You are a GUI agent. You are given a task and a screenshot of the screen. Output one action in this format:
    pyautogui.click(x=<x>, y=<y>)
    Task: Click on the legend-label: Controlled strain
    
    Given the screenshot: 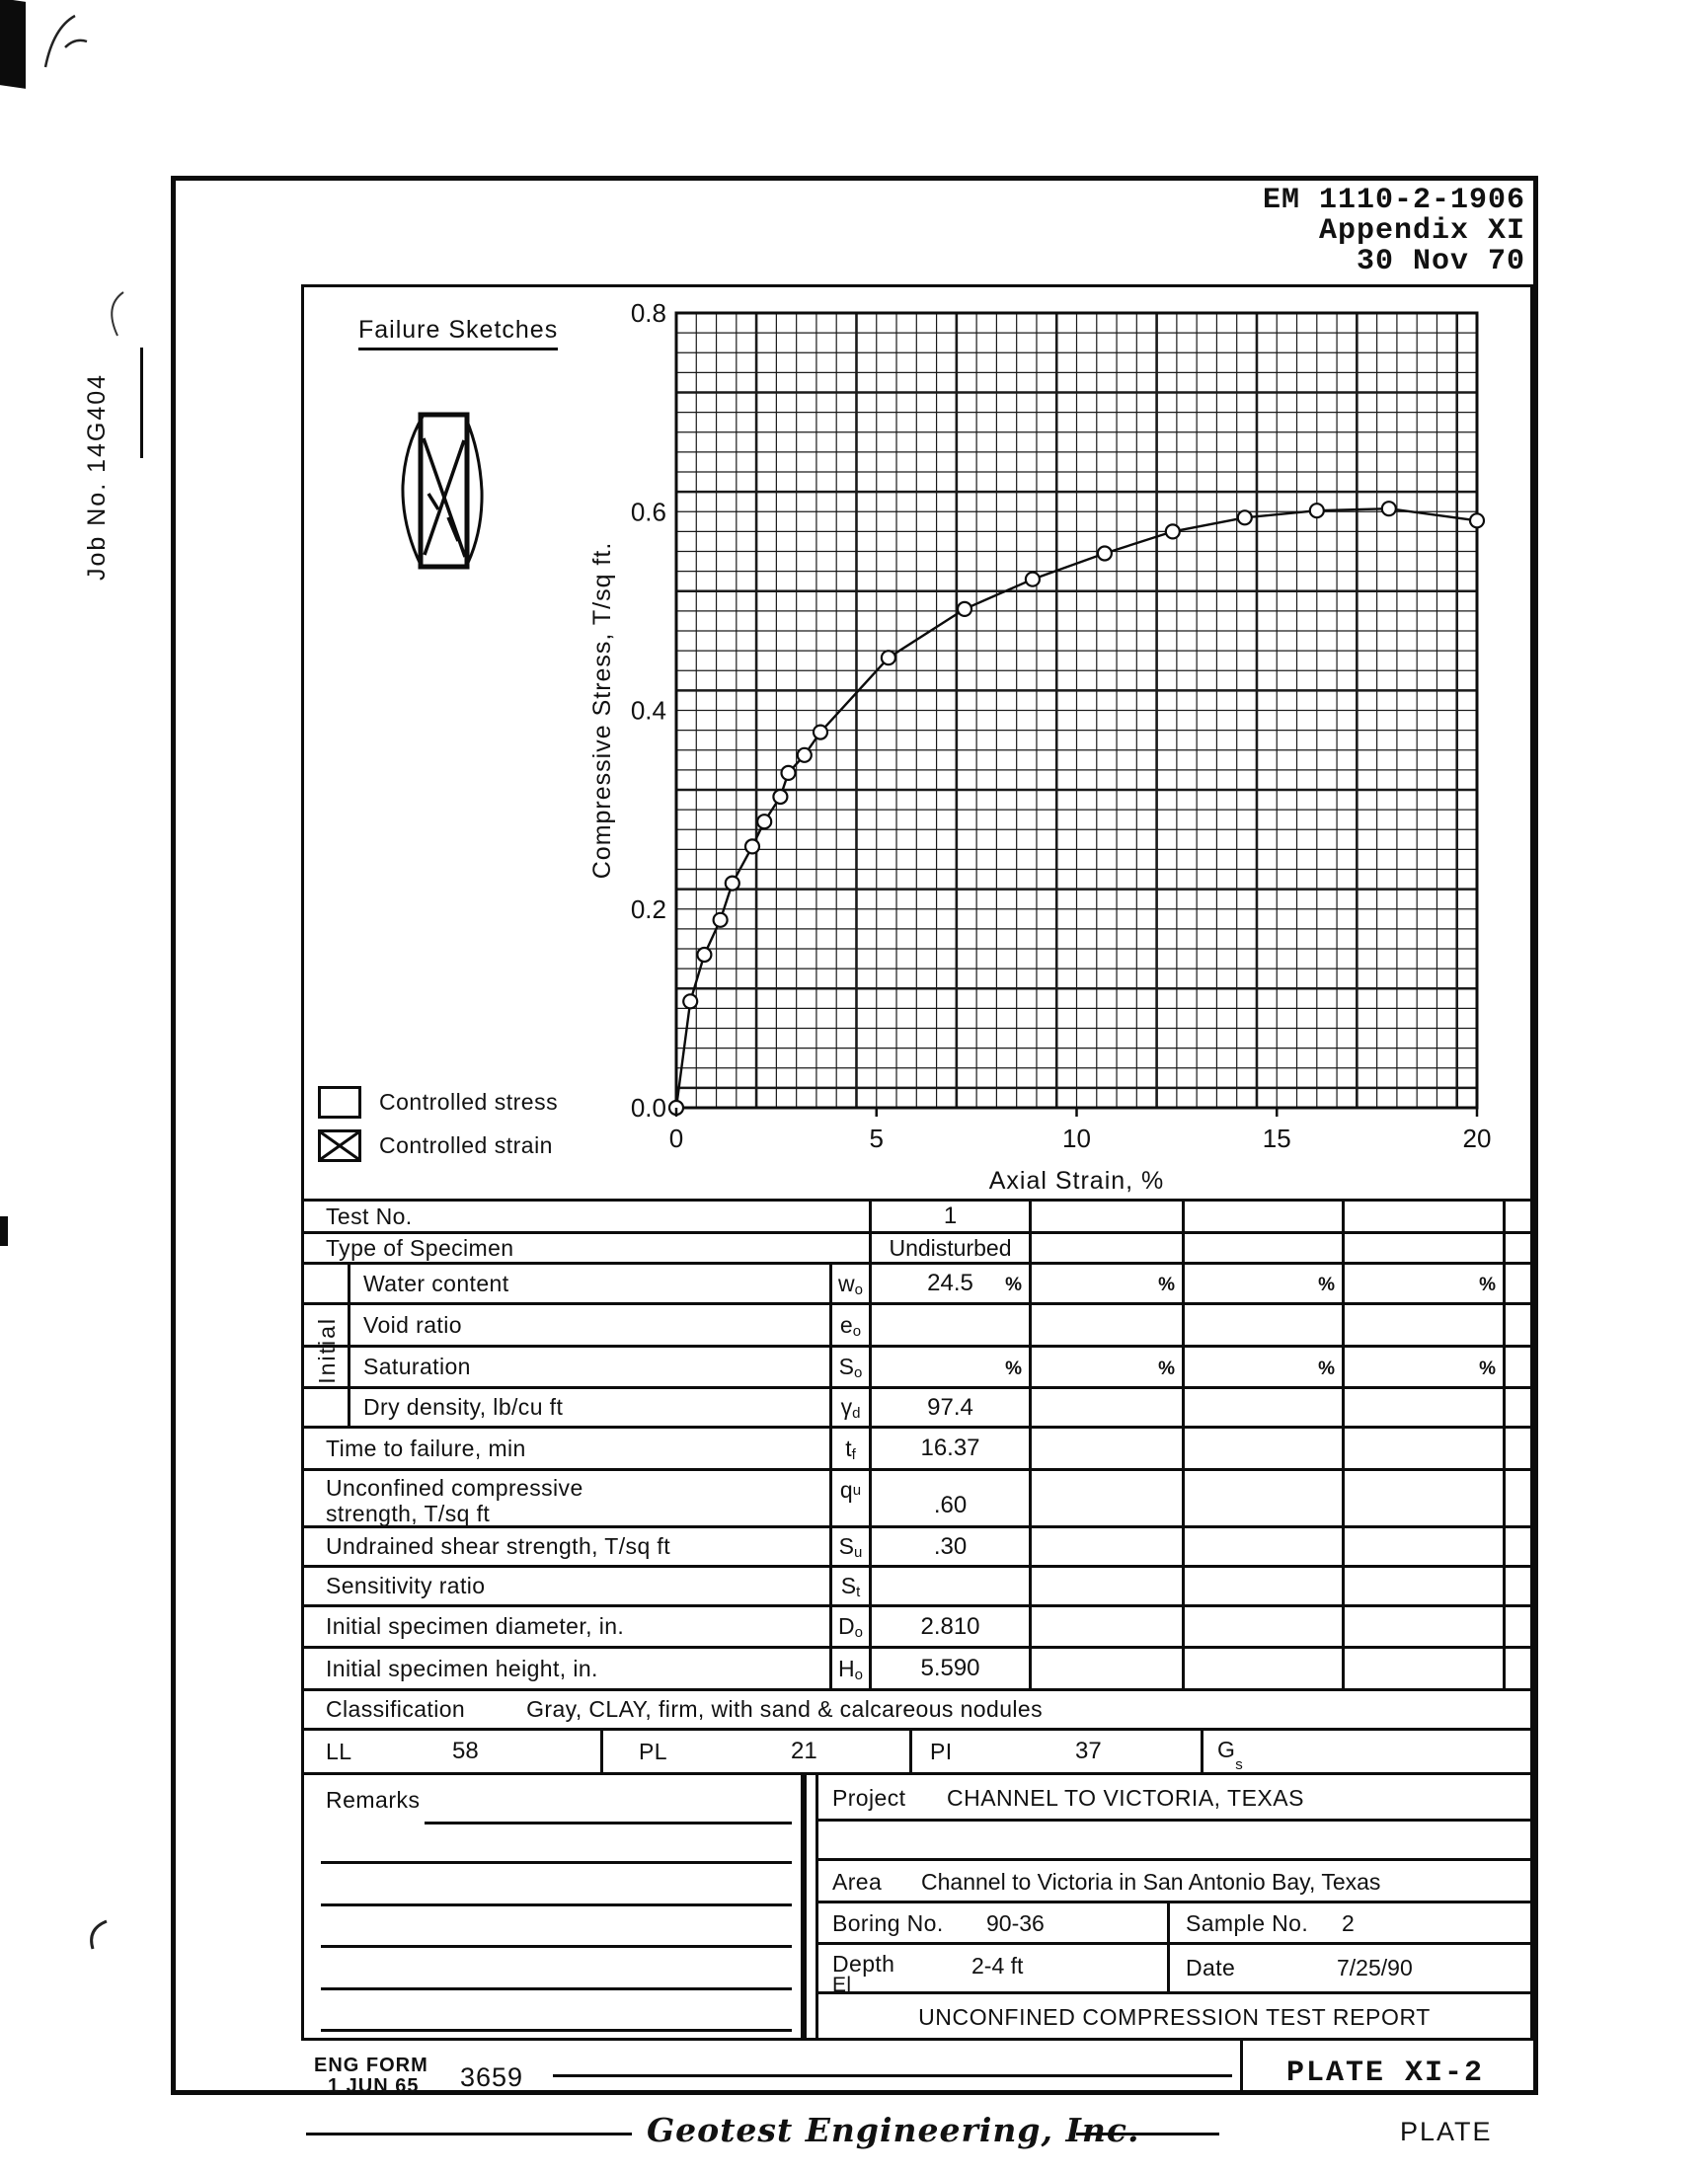 What is the action you would take?
    pyautogui.click(x=466, y=1145)
    